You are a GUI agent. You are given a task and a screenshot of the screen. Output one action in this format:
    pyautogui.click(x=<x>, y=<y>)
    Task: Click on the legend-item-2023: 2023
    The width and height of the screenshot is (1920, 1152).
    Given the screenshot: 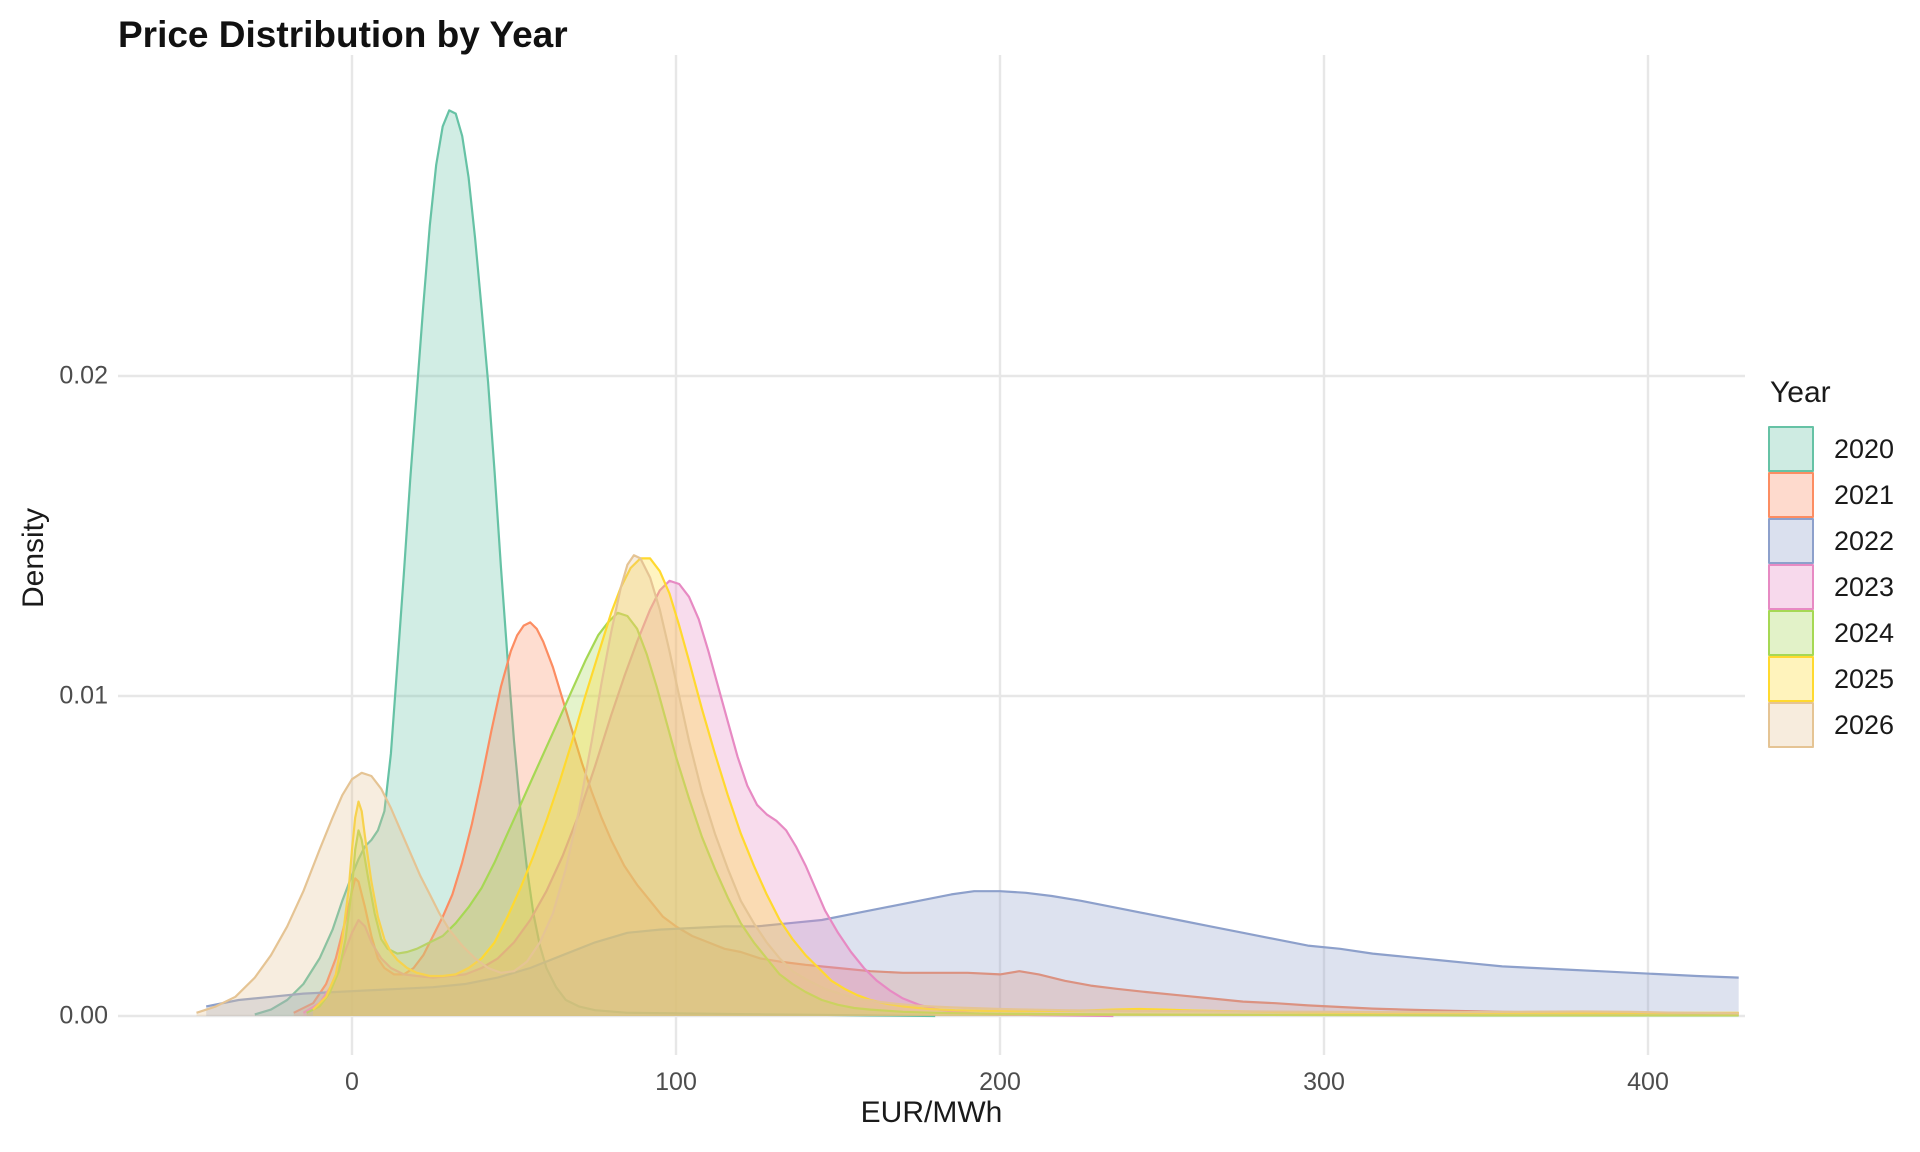 What is the action you would take?
    pyautogui.click(x=1831, y=587)
    